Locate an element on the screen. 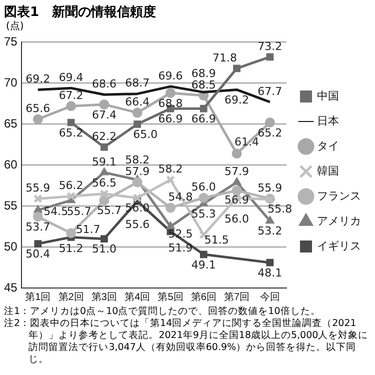  y-tick-label: 55 is located at coordinates (11, 205).